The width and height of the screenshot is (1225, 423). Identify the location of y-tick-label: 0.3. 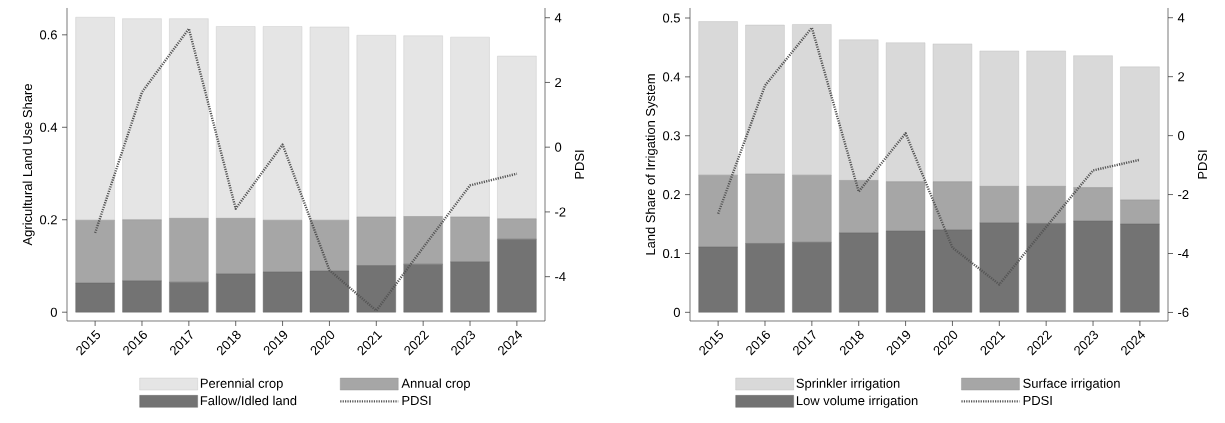
(671, 136).